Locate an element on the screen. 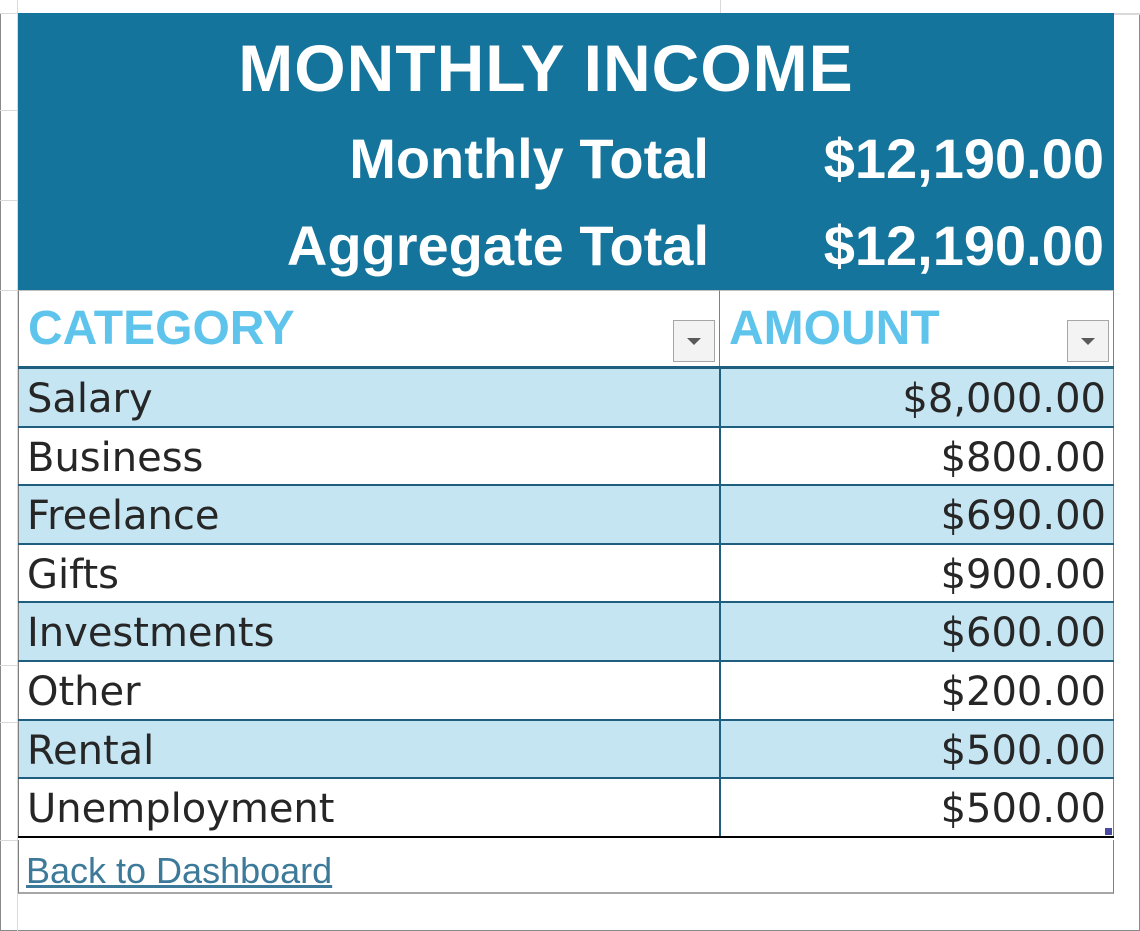 Image resolution: width=1140 pixels, height=931 pixels. gridline-right is located at coordinates (1127, 465).